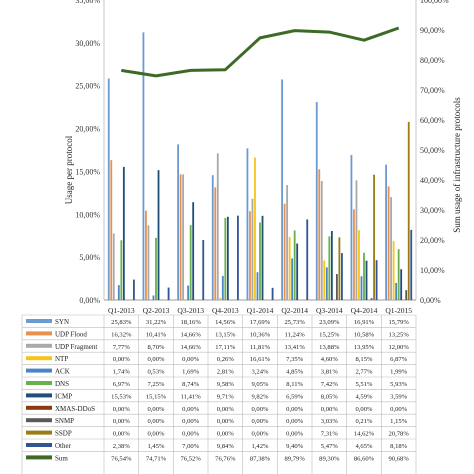  What do you see at coordinates (191, 384) in the screenshot?
I see `table-cell: 8,74%` at bounding box center [191, 384].